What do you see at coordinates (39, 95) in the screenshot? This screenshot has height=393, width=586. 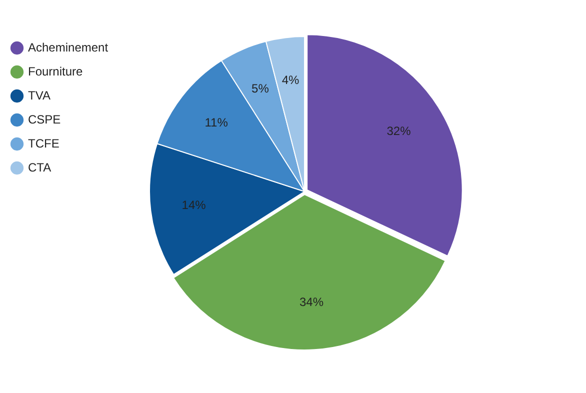 I see `legend-label: TVA` at bounding box center [39, 95].